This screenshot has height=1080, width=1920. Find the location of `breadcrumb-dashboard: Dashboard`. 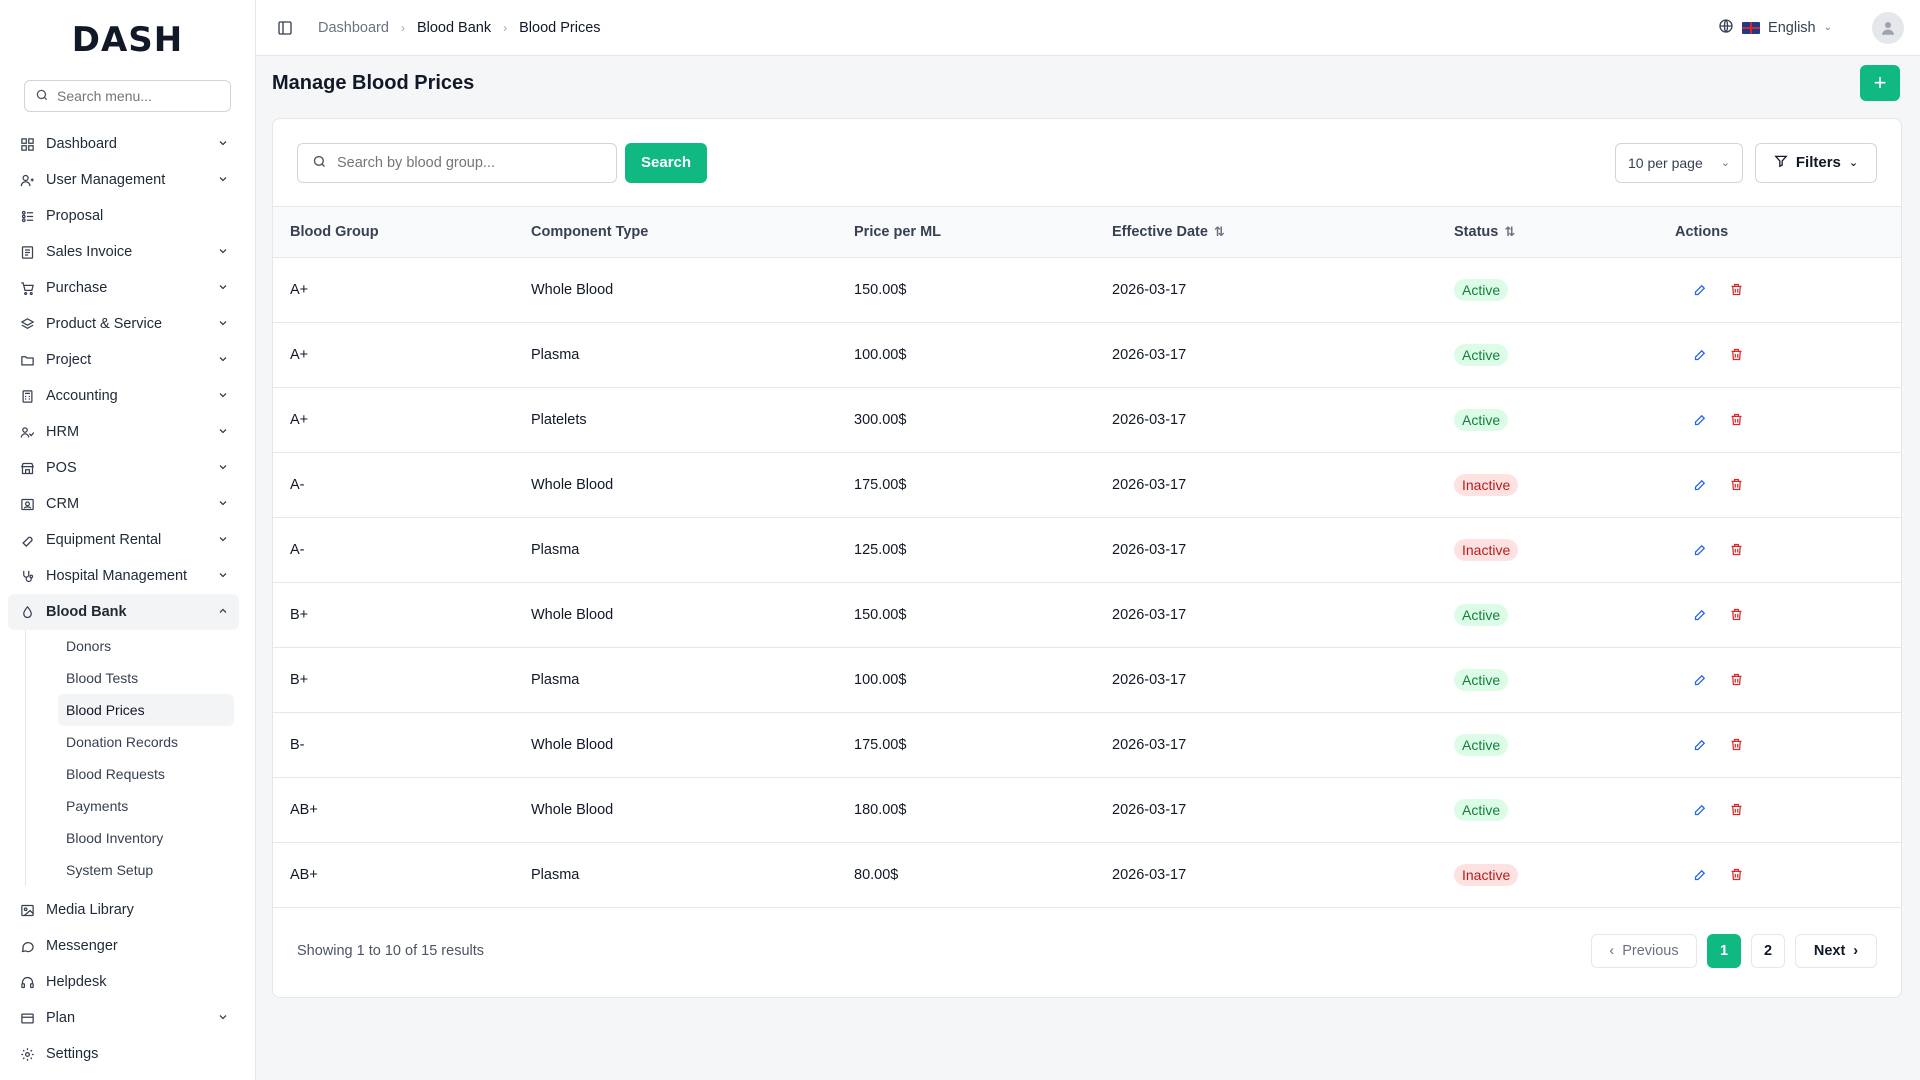

breadcrumb-dashboard: Dashboard is located at coordinates (353, 27).